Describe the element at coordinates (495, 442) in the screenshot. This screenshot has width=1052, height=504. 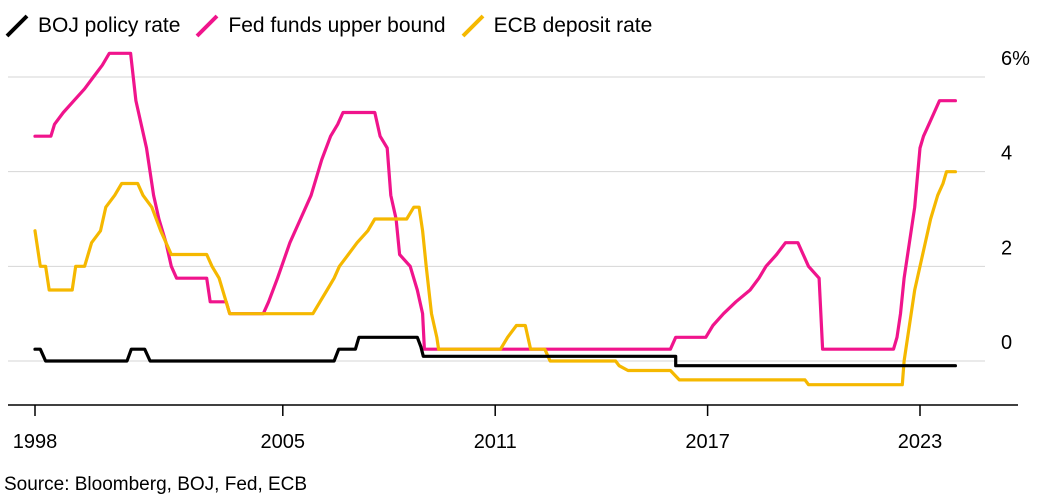
I see `x-tick-label-2011: 2011` at that location.